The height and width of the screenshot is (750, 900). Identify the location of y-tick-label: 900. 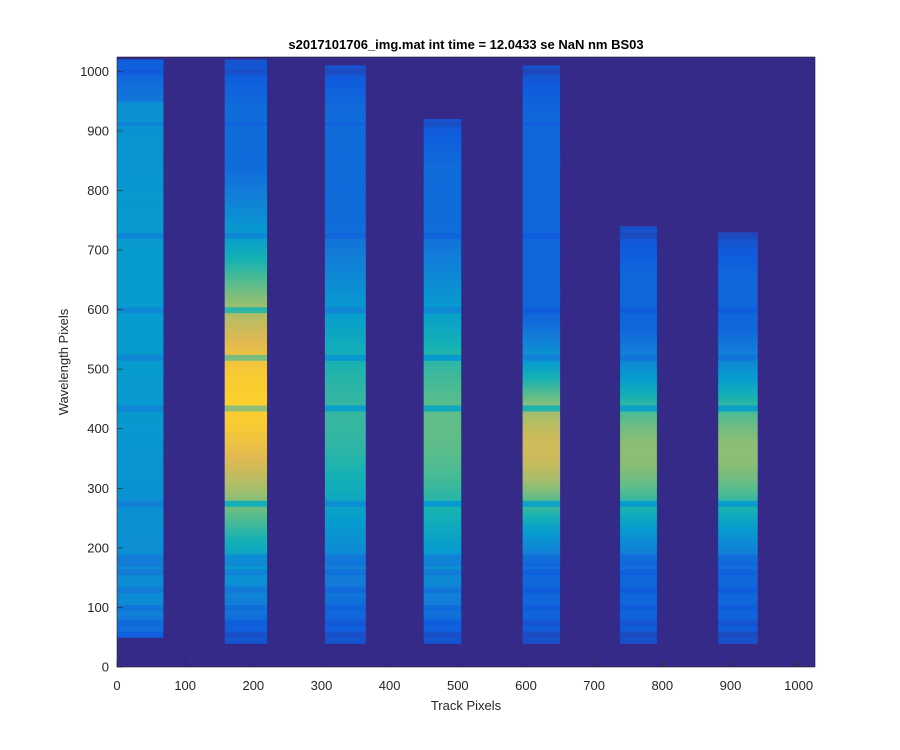
(98, 130).